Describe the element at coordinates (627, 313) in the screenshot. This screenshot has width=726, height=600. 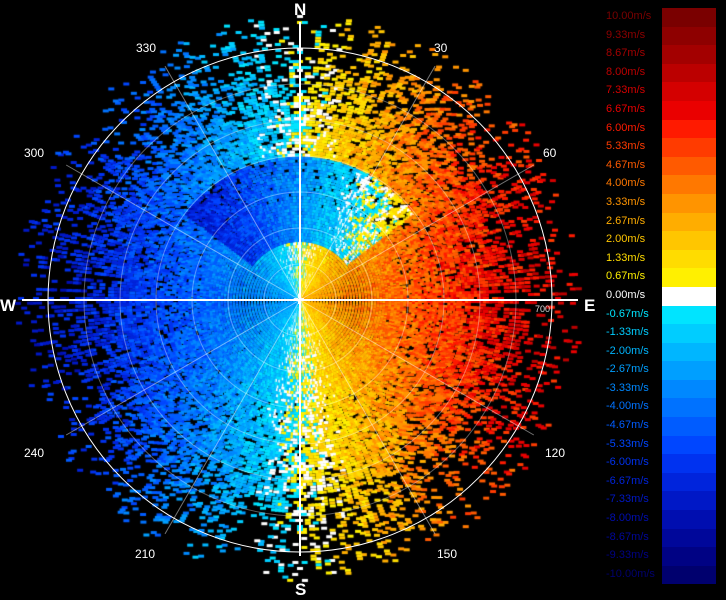
I see `legend-label: -0.67m/s` at that location.